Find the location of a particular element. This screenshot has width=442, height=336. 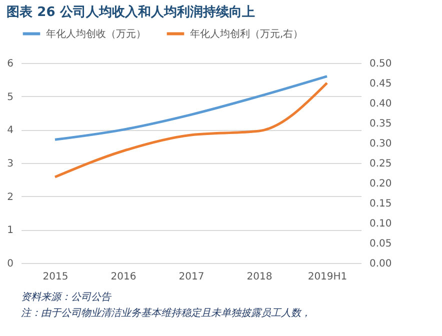

y2-tick-label: 0.45 is located at coordinates (381, 84).